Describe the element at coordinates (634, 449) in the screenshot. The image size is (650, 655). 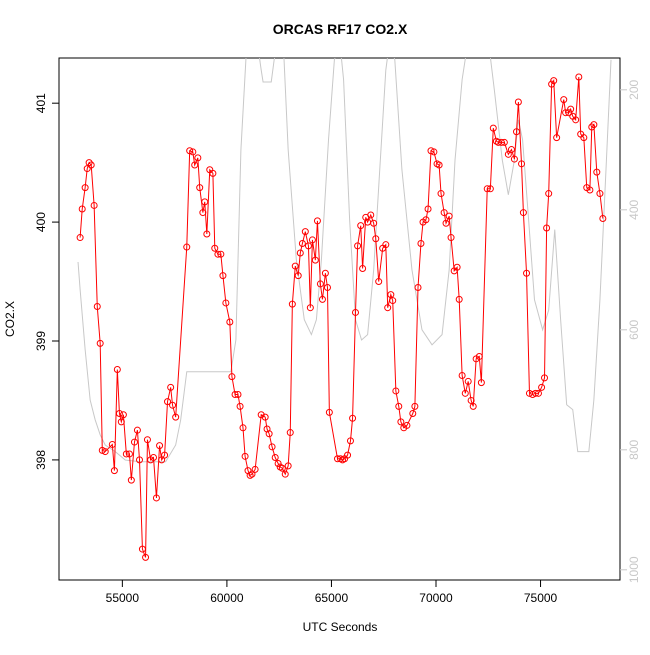
I see `y2-tick-label: 800` at that location.